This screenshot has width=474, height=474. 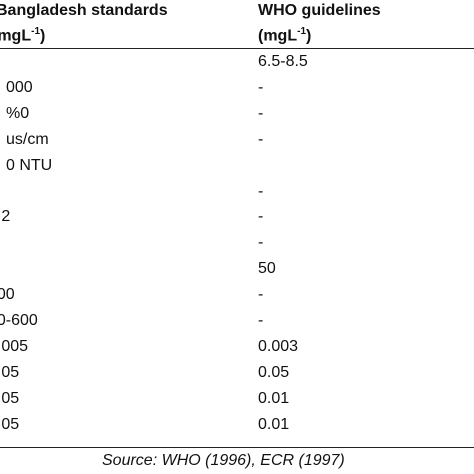 What do you see at coordinates (29, 165) in the screenshot?
I see `left-cell: 0 NTU` at bounding box center [29, 165].